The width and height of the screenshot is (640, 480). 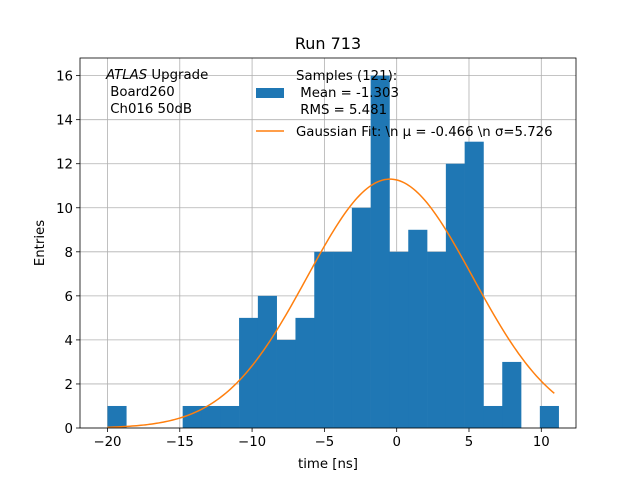 What do you see at coordinates (396, 442) in the screenshot?
I see `x-tick-label: 0` at bounding box center [396, 442].